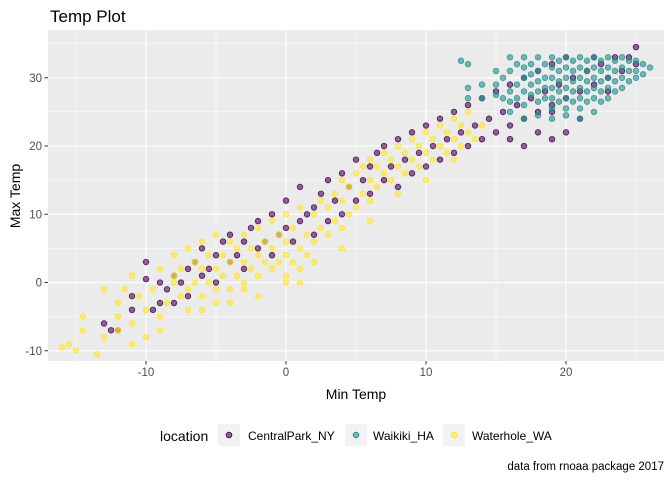  I want to click on legend-key-centralpark, so click(229, 435).